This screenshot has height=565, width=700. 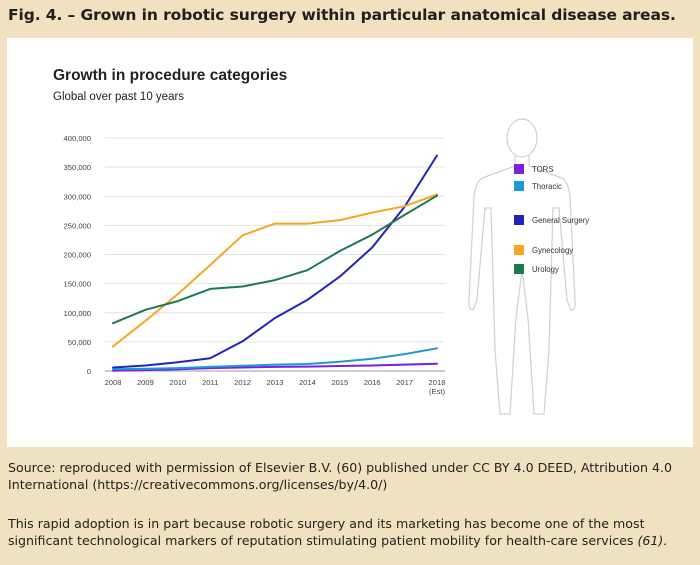 What do you see at coordinates (210, 382) in the screenshot?
I see `x-tick-label: 2011` at bounding box center [210, 382].